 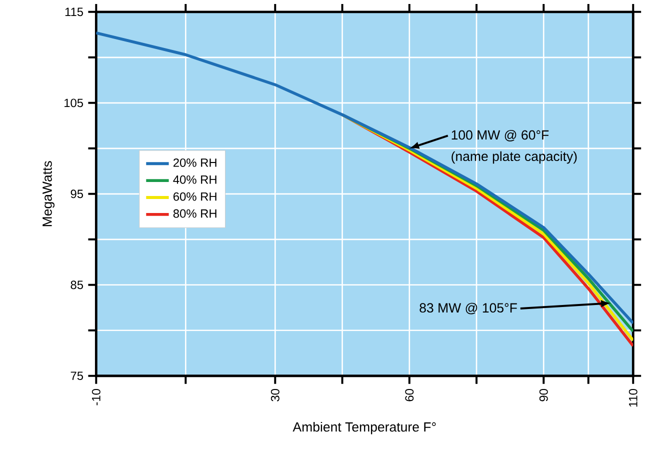 What do you see at coordinates (74, 12) in the screenshot?
I see `y-tick-label: 115` at bounding box center [74, 12].